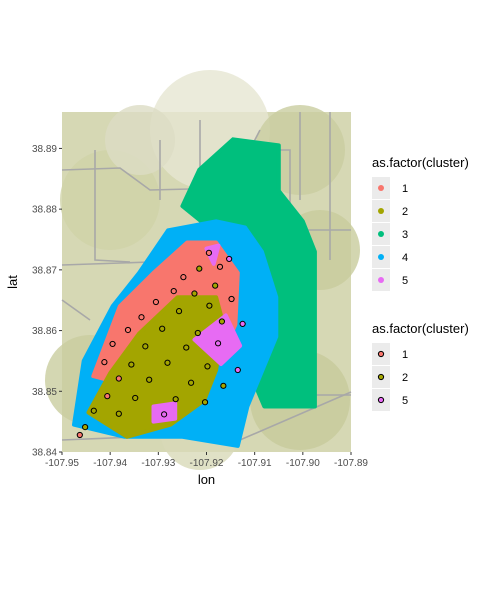  What do you see at coordinates (303, 463) in the screenshot?
I see `x-tick-label-5: -107.90` at bounding box center [303, 463].